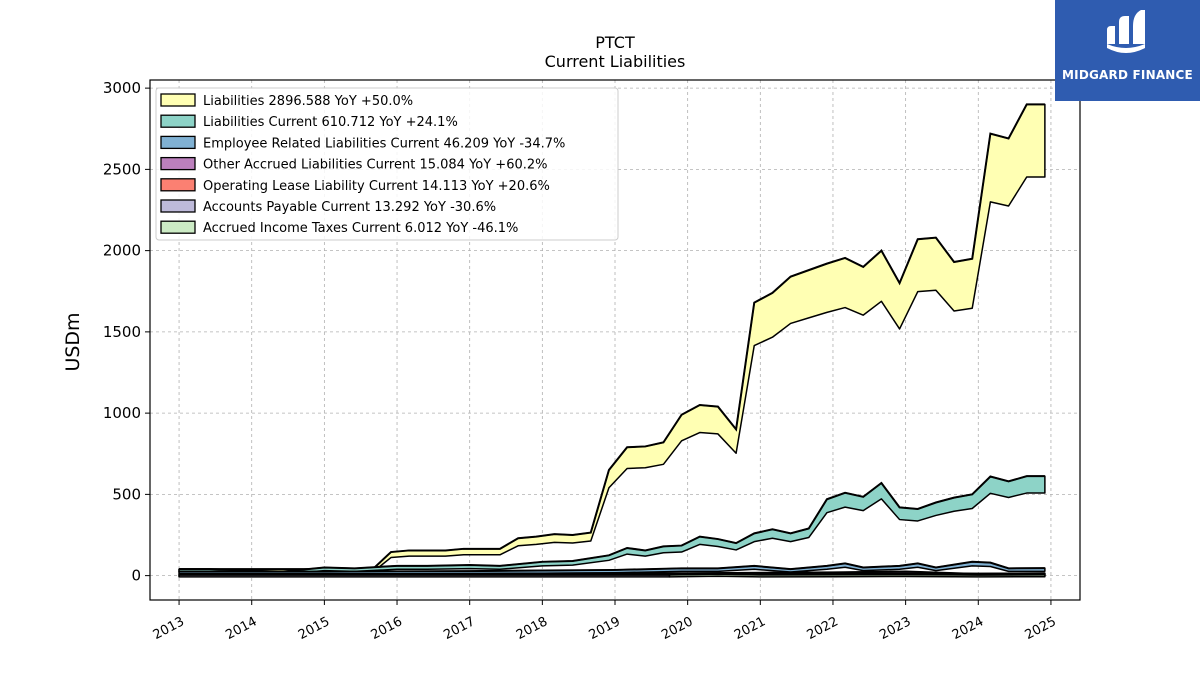 This screenshot has width=1200, height=675. Describe the element at coordinates (968, 628) in the screenshot. I see `x-tick-label: 2024` at that location.